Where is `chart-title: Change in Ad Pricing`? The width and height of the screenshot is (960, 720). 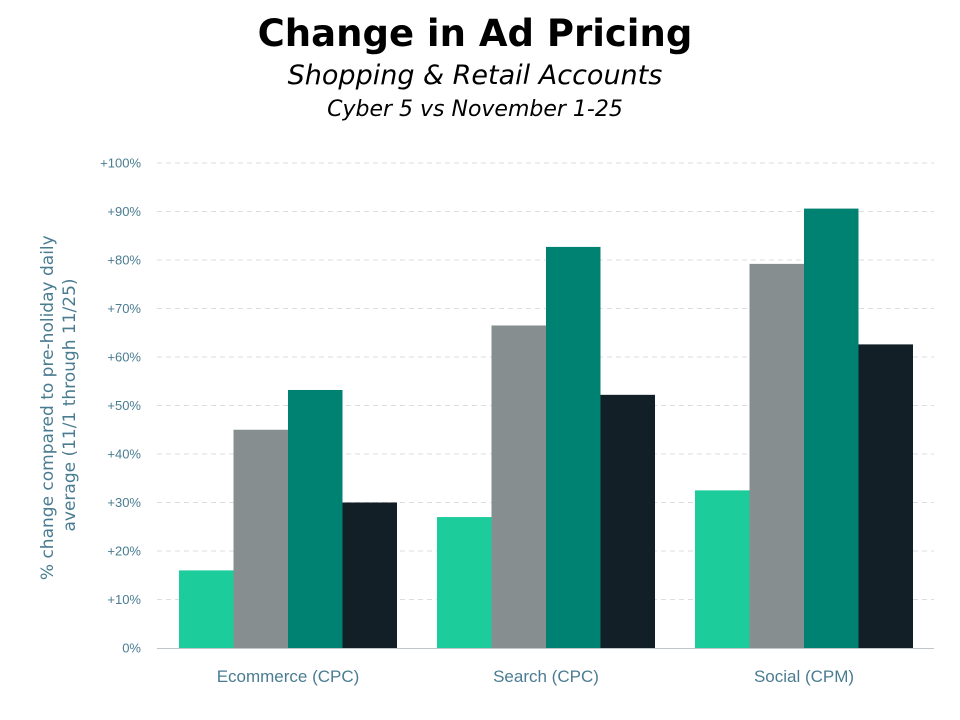
chart-title: Change in Ad Pricing is located at coordinates (475, 33).